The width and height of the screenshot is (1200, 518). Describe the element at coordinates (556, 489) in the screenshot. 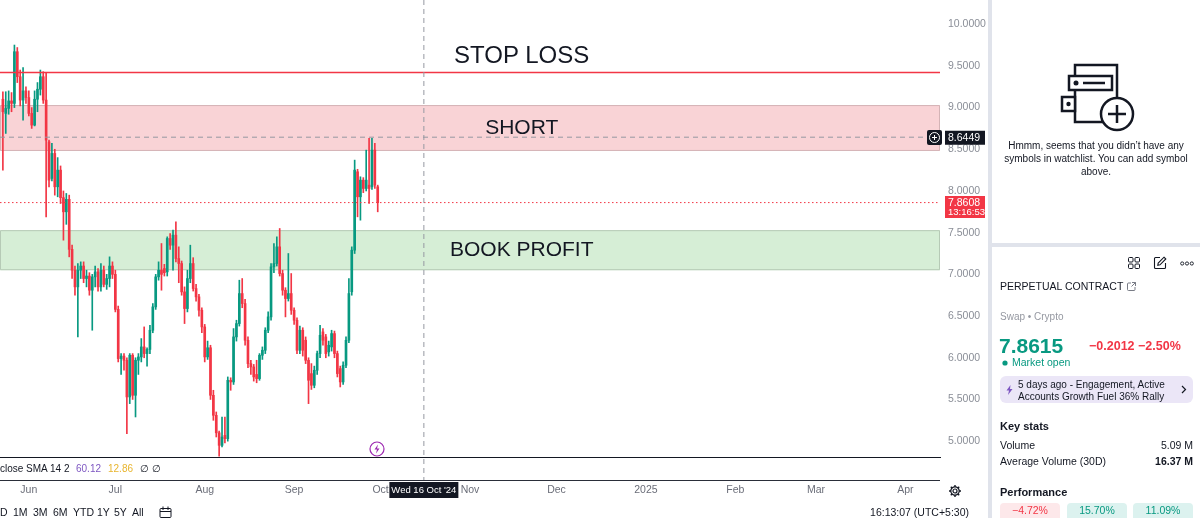

I see `x-tick-label: Dec` at that location.